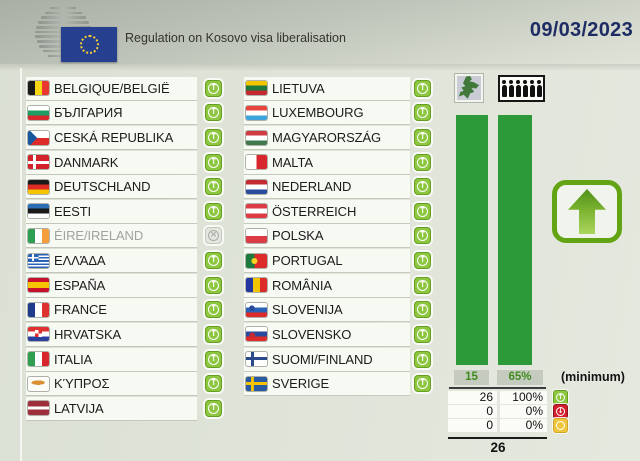 The image size is (640, 461). What do you see at coordinates (327, 236) in the screenshot?
I see `country-strip: POLSKA` at bounding box center [327, 236].